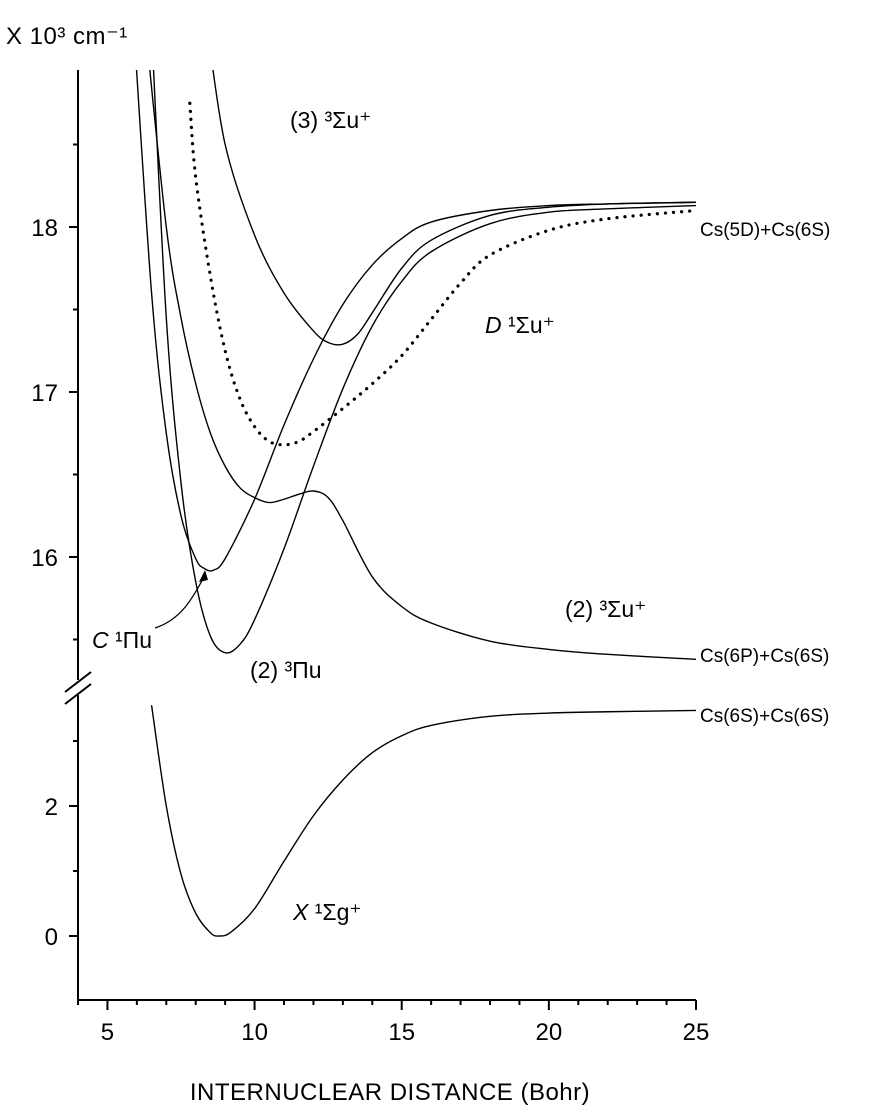 The width and height of the screenshot is (895, 1115). Describe the element at coordinates (765, 230) in the screenshot. I see `asymptote-label-5d: Cs(5D)+Cs(6S)` at that location.